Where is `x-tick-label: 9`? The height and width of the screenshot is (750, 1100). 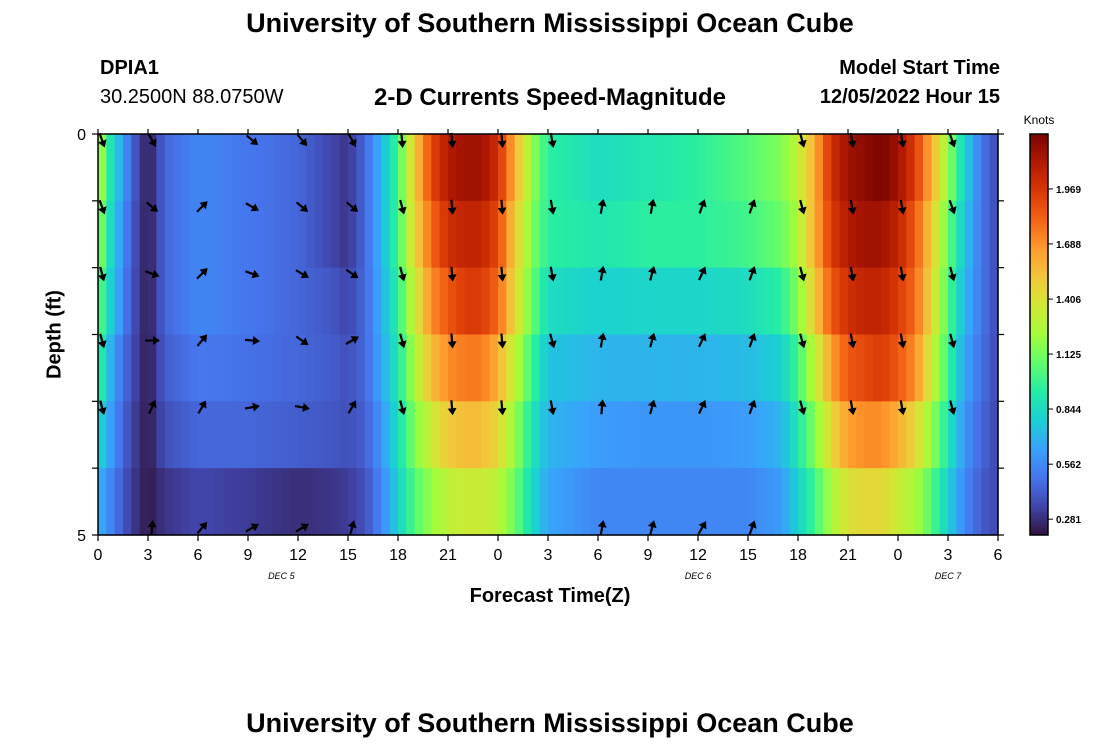 x-tick-label: 9 is located at coordinates (648, 555).